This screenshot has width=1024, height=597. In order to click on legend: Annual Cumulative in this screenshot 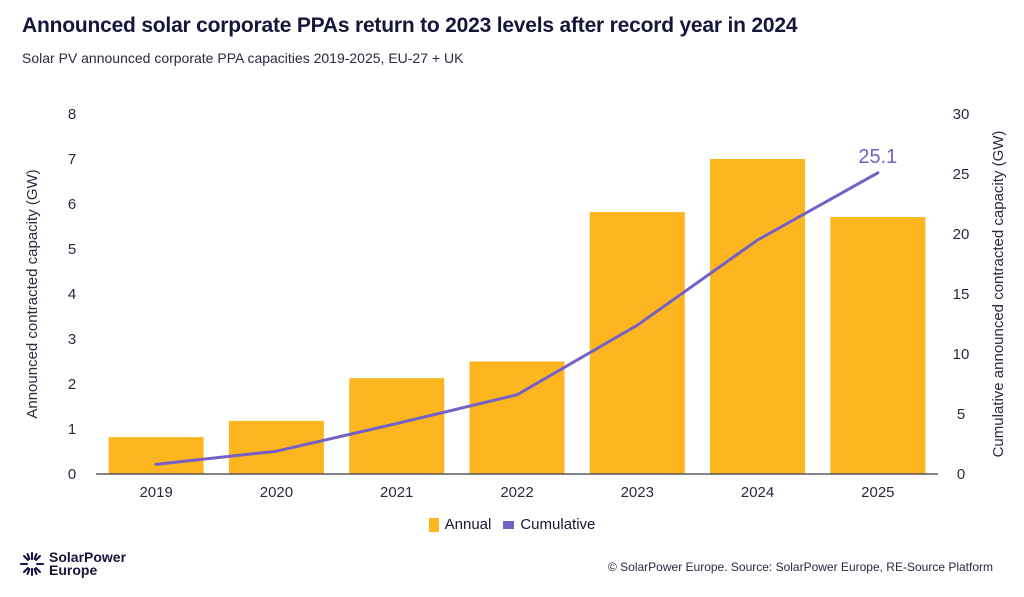, I will do `click(512, 524)`.